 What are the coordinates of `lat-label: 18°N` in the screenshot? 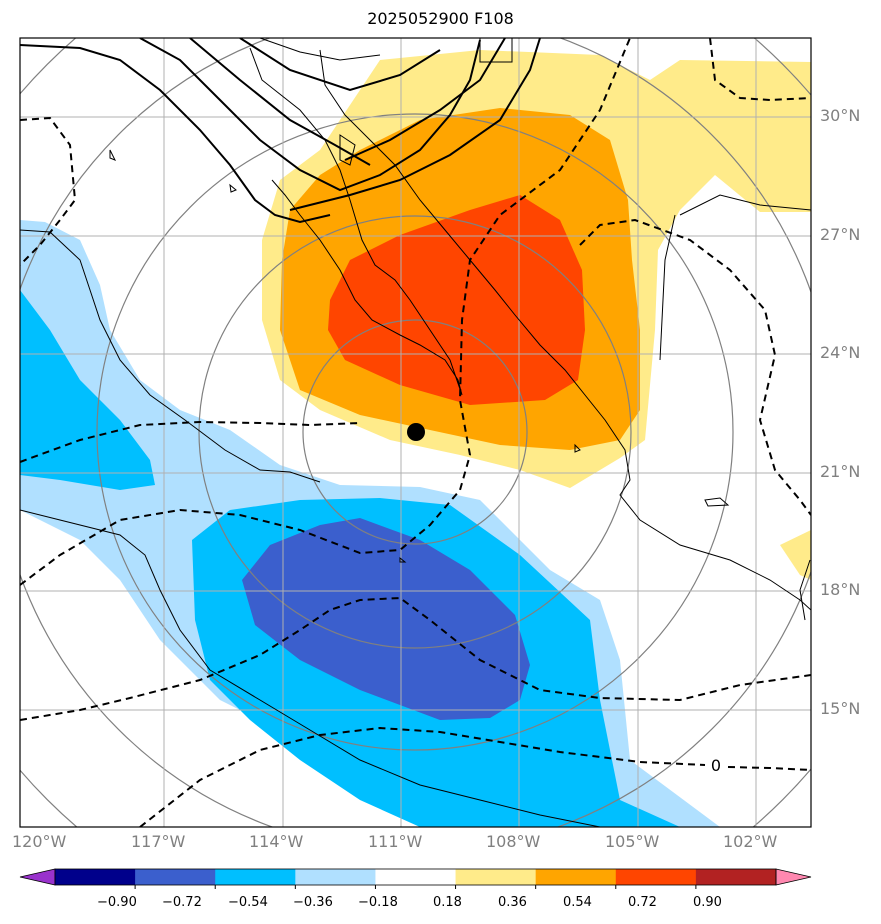 It's located at (840, 589).